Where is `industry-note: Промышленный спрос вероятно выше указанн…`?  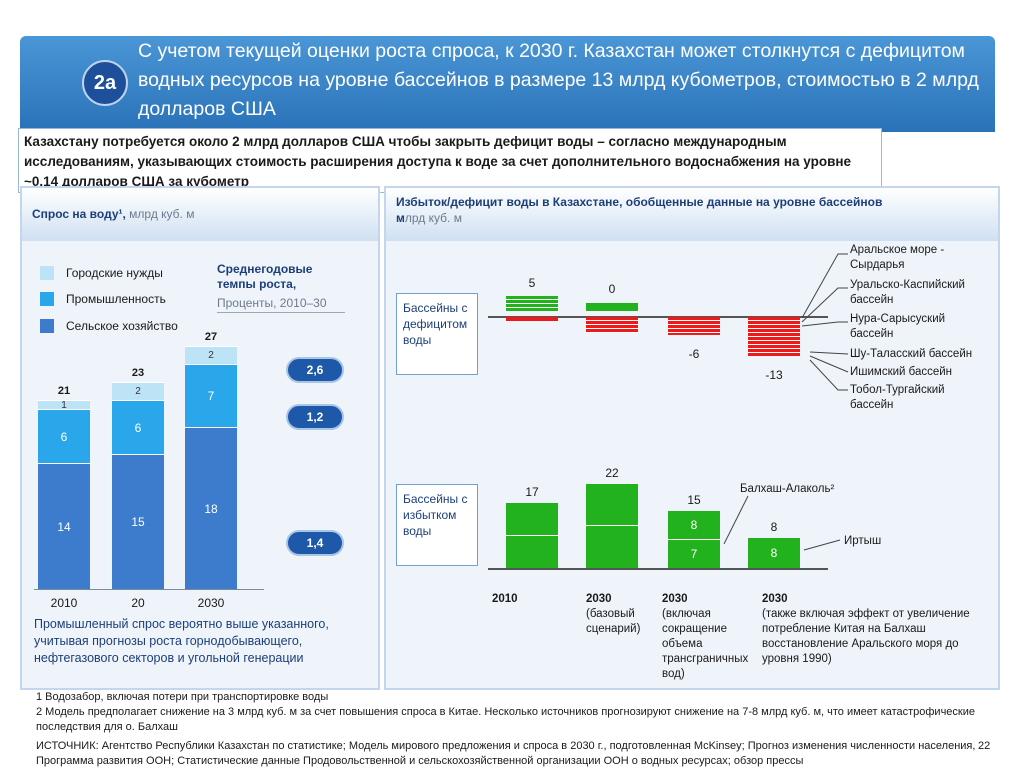 industry-note: Промышленный спрос вероятно выше указанн… is located at coordinates (181, 641).